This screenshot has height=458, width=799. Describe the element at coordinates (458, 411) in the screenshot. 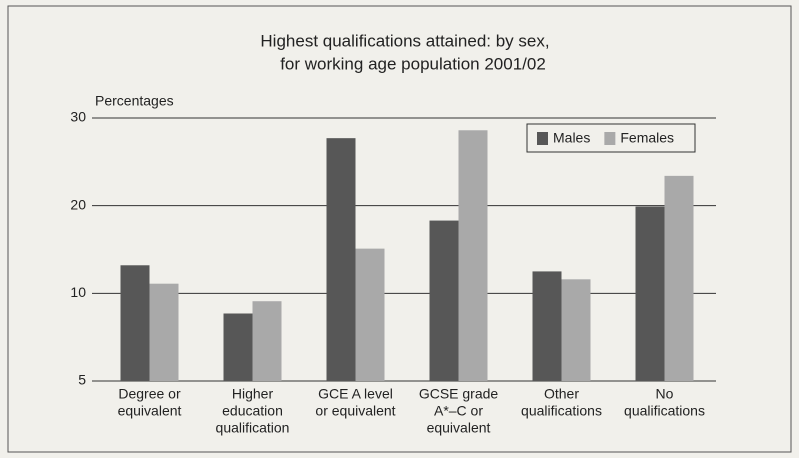

I see `x-tick-label: A*–C or` at that location.